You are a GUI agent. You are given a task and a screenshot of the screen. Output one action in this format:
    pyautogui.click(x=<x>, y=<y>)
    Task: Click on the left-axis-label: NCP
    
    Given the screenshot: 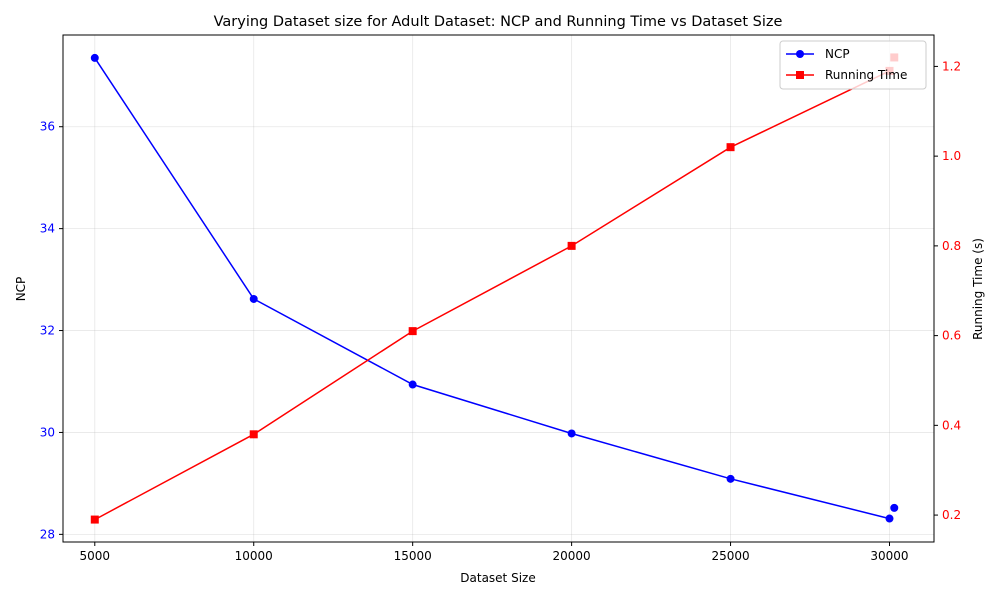 What is the action you would take?
    pyautogui.click(x=21, y=289)
    